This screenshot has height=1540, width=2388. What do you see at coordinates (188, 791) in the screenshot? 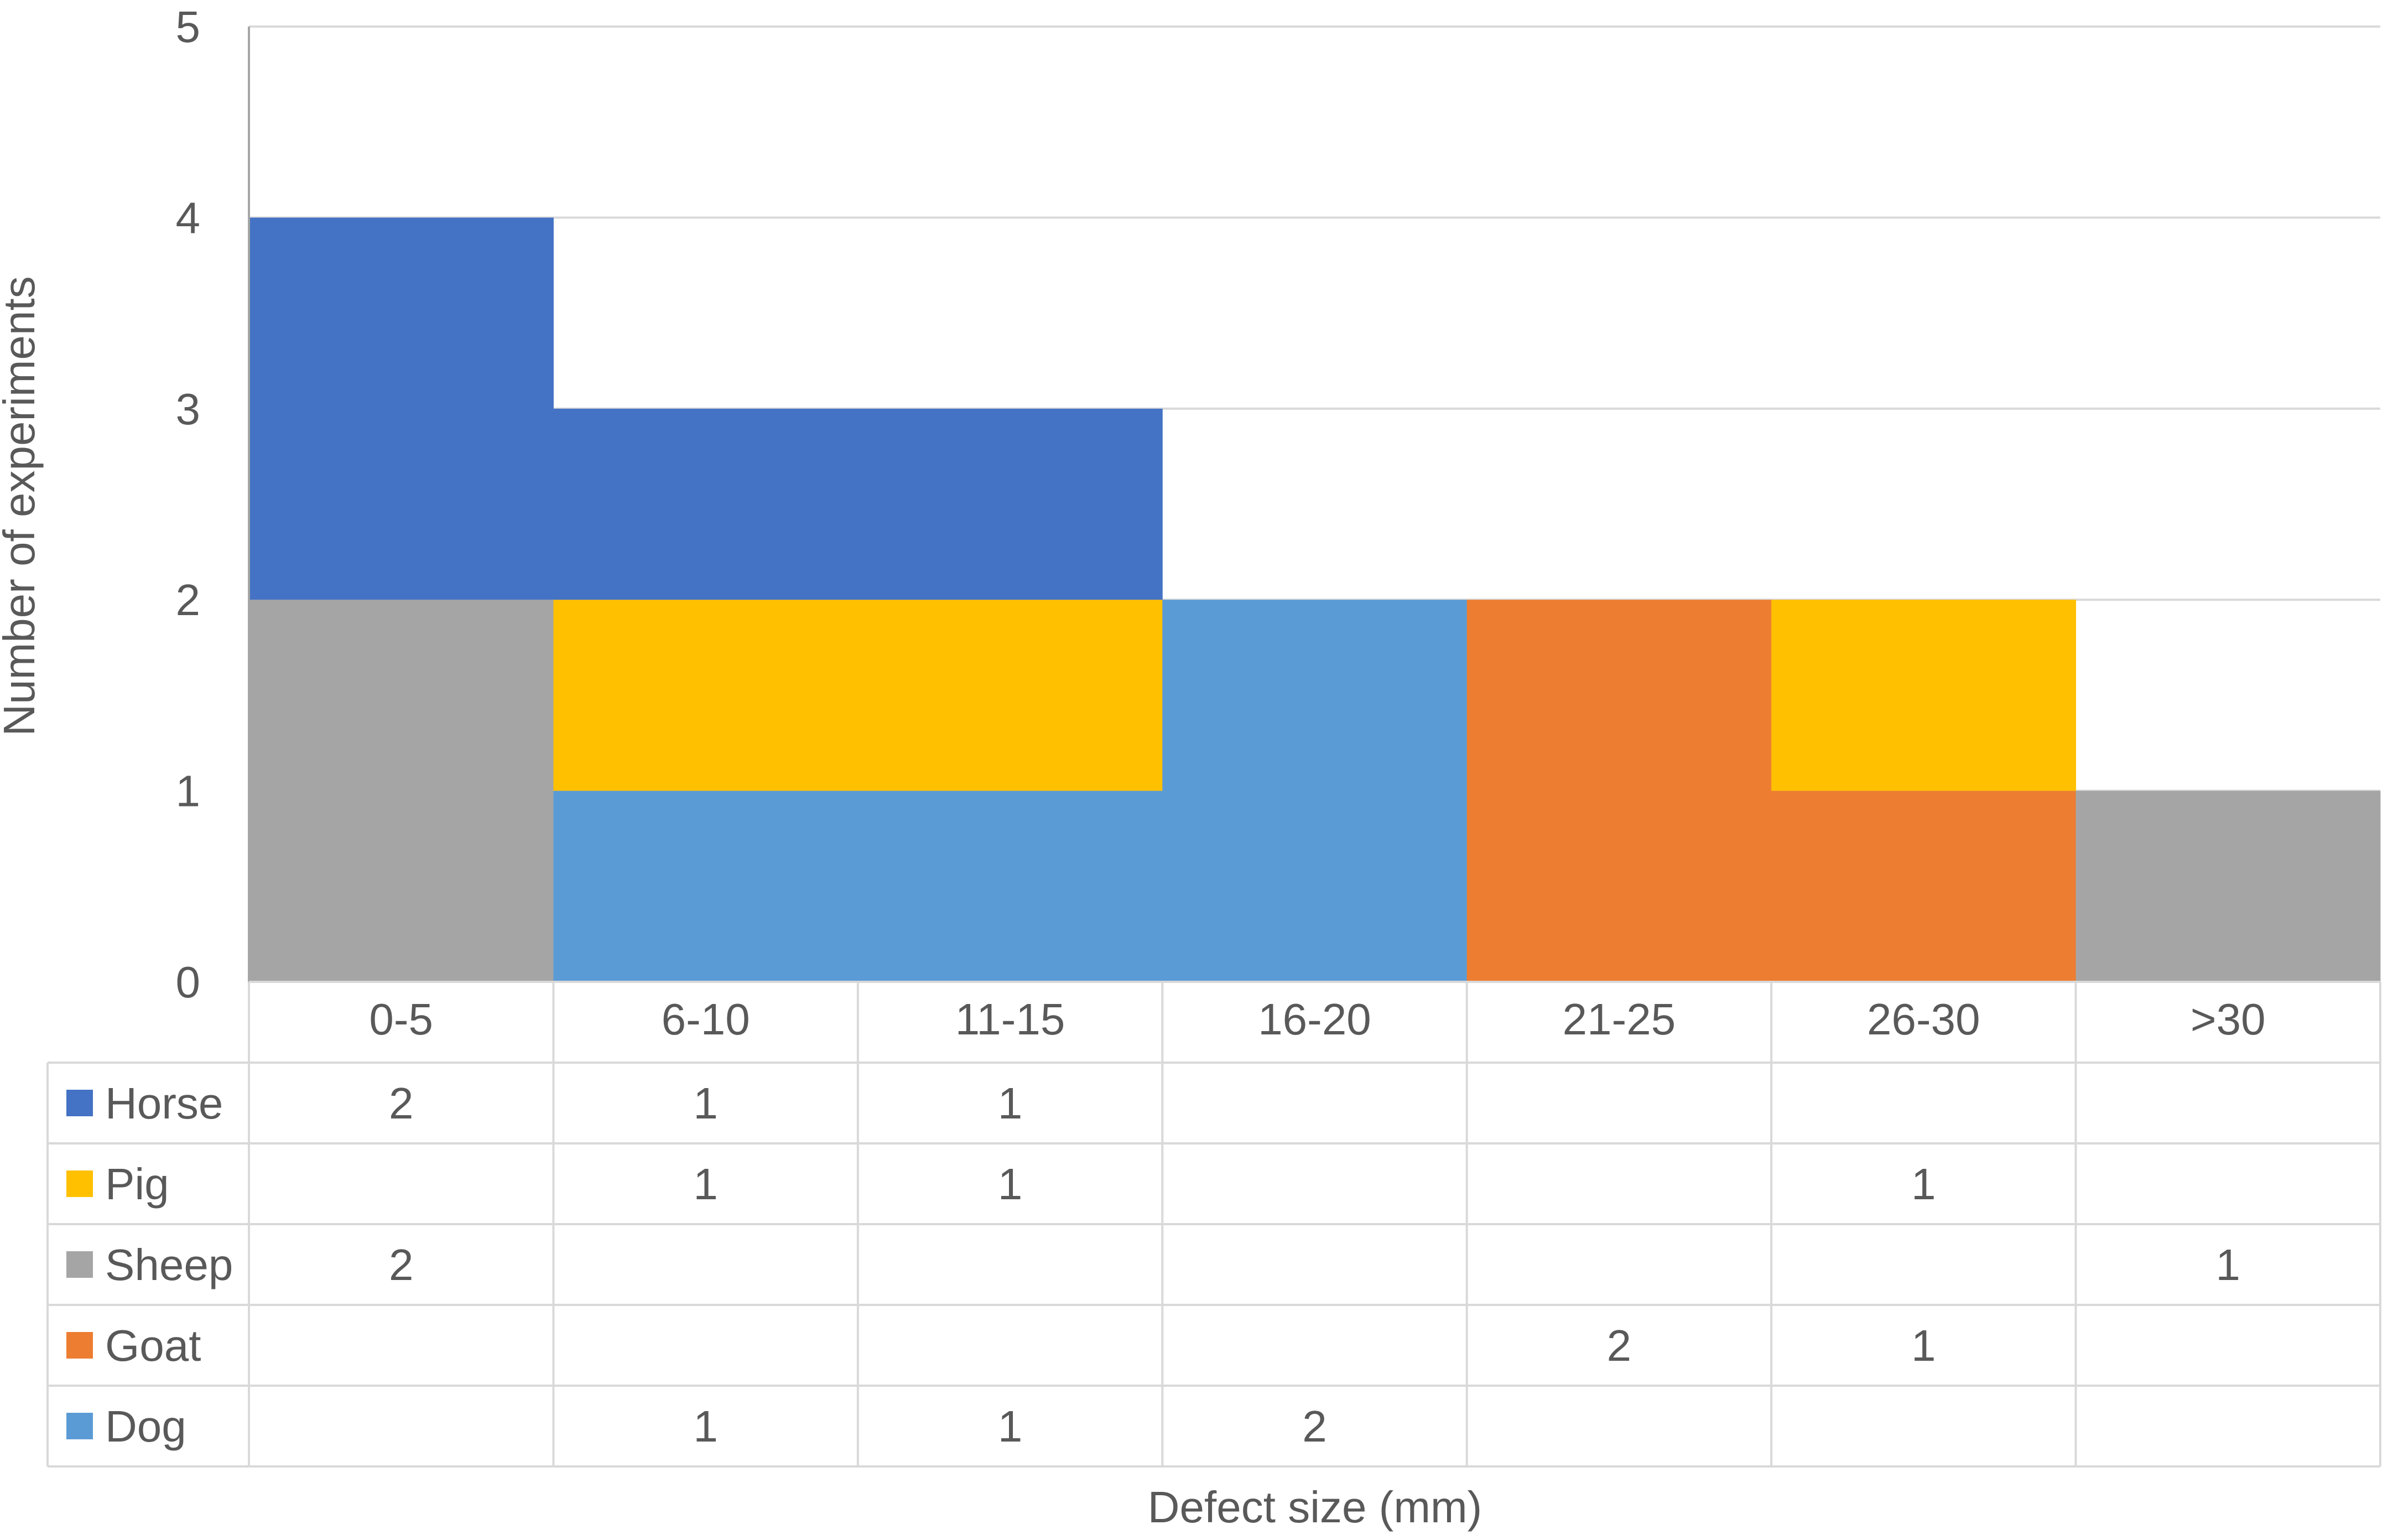
I see `y-tick-label: 1` at bounding box center [188, 791].